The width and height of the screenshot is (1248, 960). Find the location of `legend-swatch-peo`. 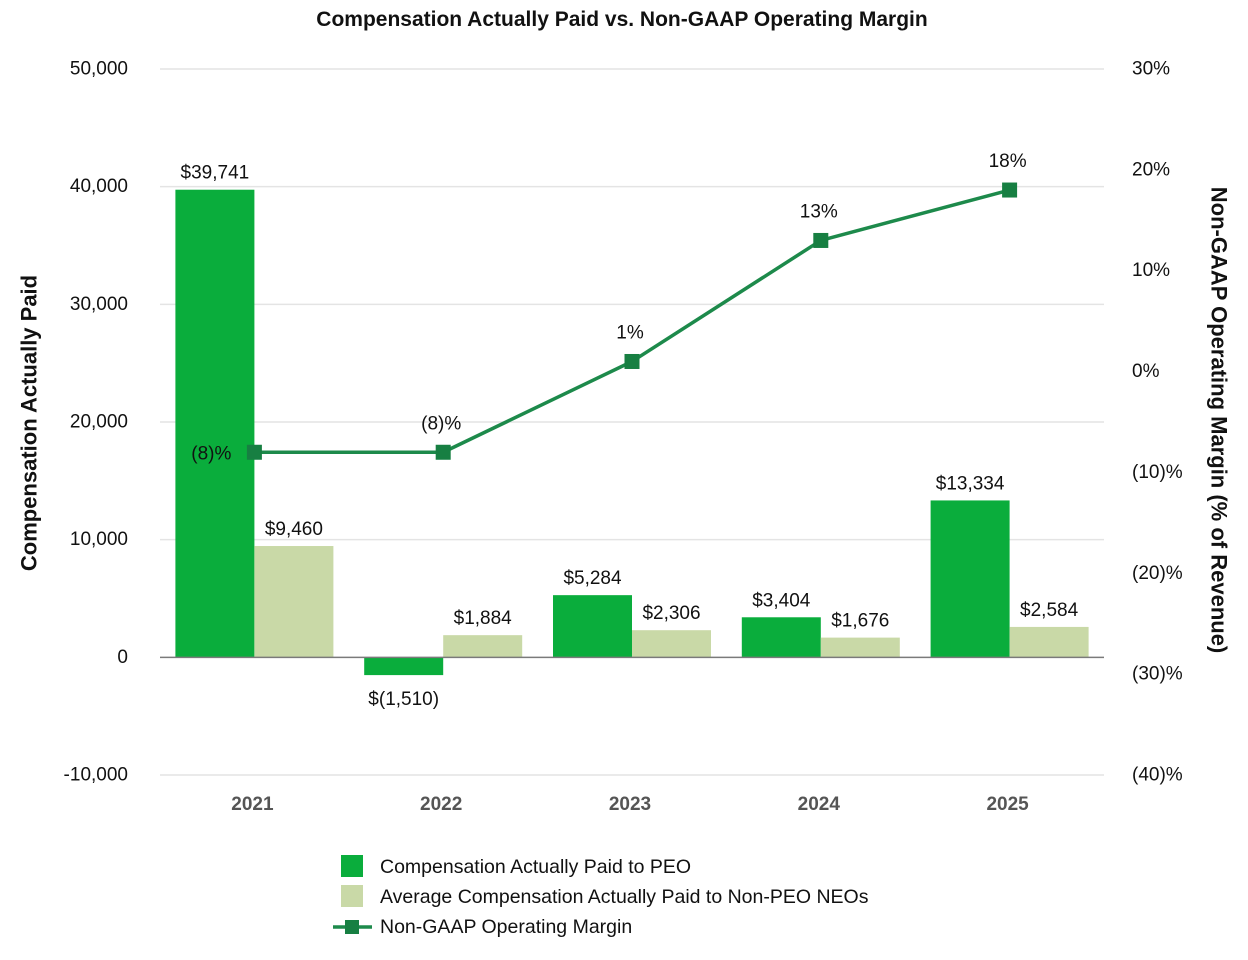

legend-swatch-peo is located at coordinates (352, 866).